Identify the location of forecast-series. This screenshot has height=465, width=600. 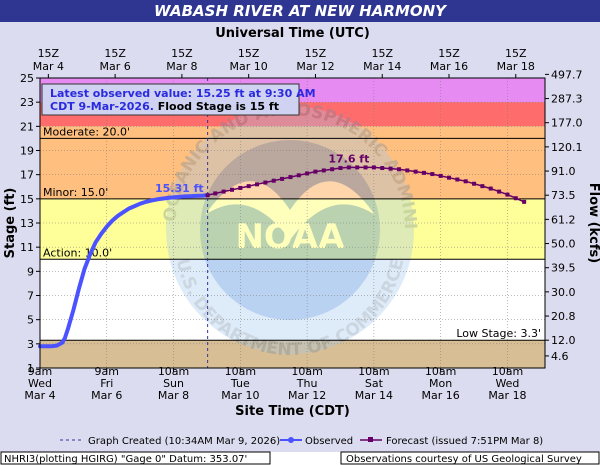
(366, 184).